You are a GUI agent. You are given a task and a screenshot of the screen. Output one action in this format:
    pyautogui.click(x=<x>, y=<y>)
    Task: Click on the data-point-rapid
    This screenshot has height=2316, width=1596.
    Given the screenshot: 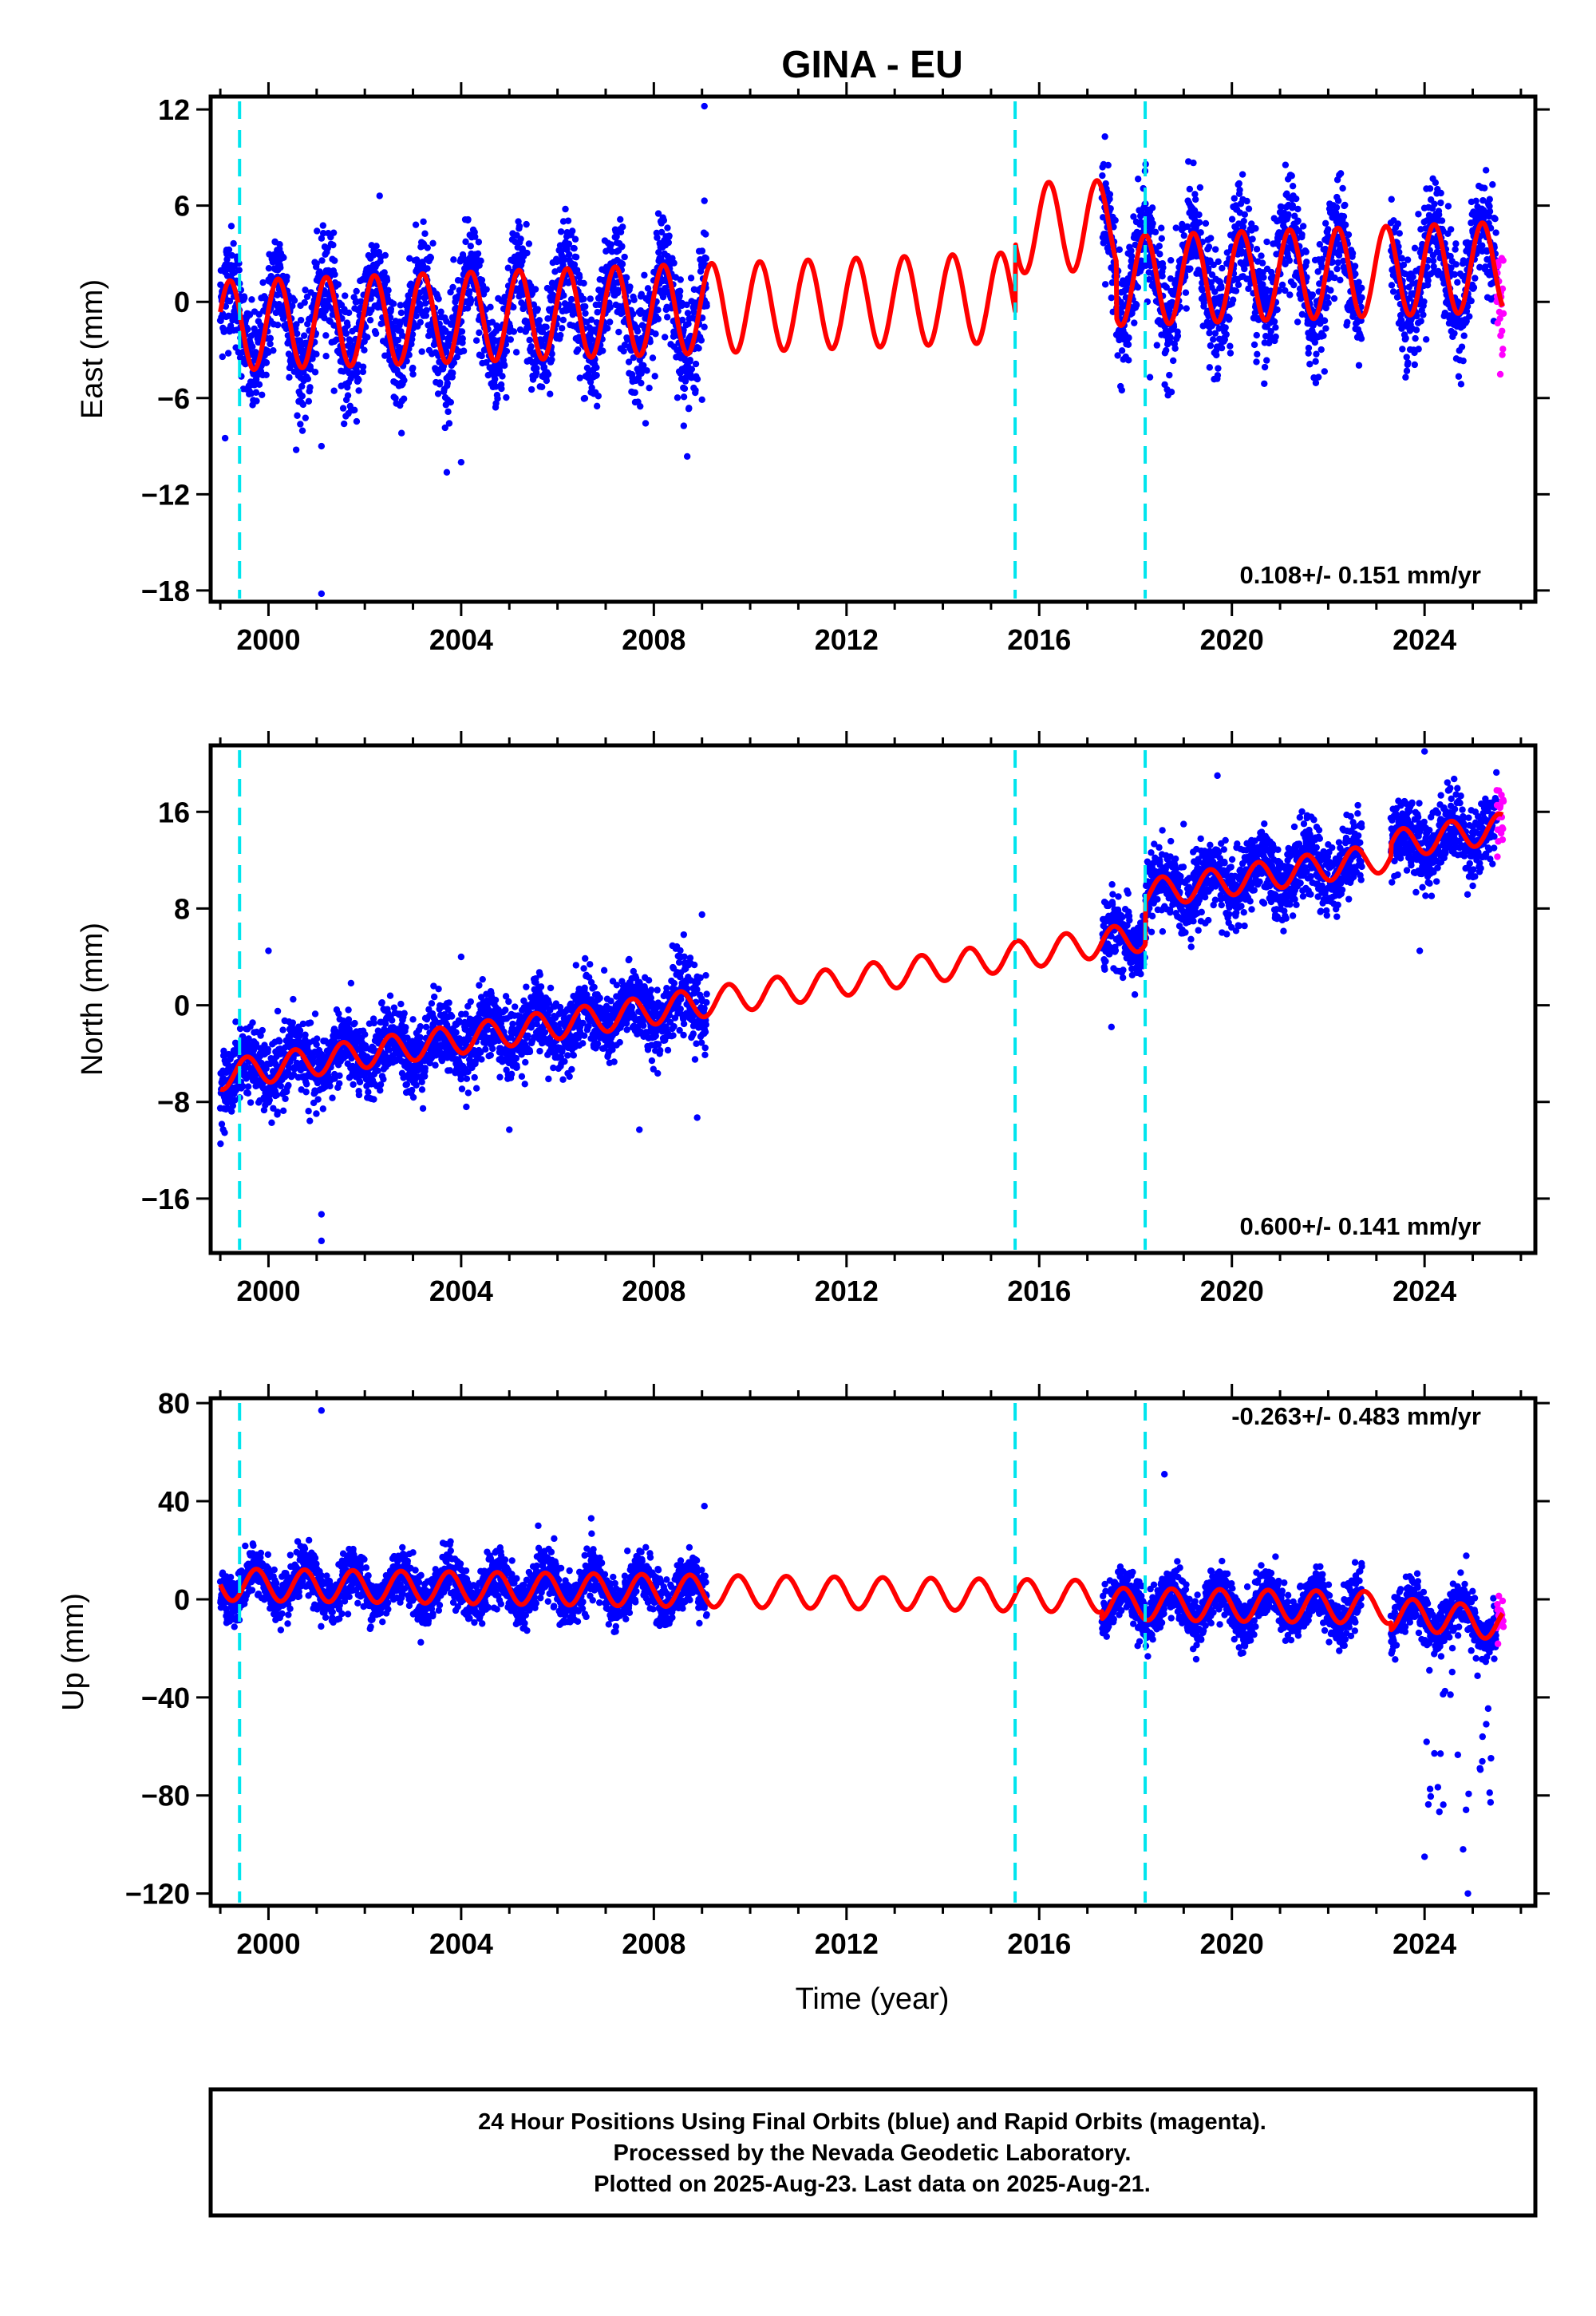 What is the action you would take?
    pyautogui.click(x=1502, y=354)
    